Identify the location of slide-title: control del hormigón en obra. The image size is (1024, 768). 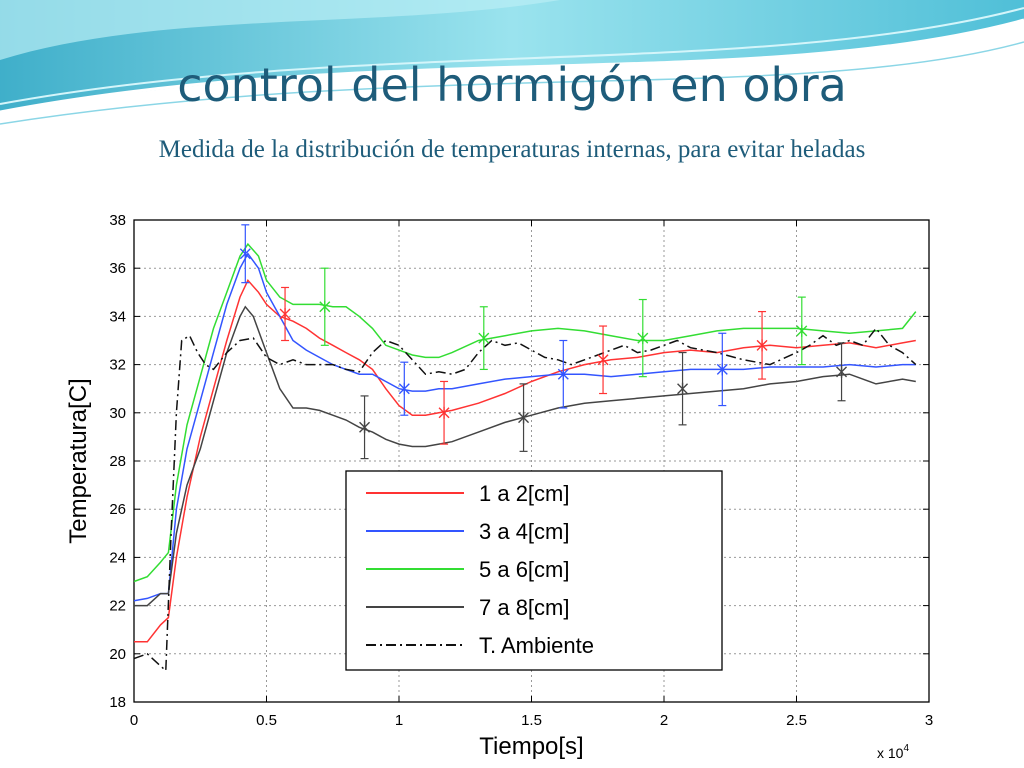
(512, 85).